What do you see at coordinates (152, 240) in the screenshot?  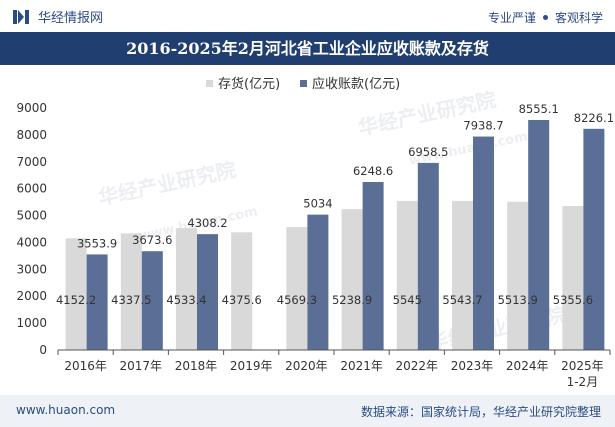 I see `data-label-receivables: 3673.6` at bounding box center [152, 240].